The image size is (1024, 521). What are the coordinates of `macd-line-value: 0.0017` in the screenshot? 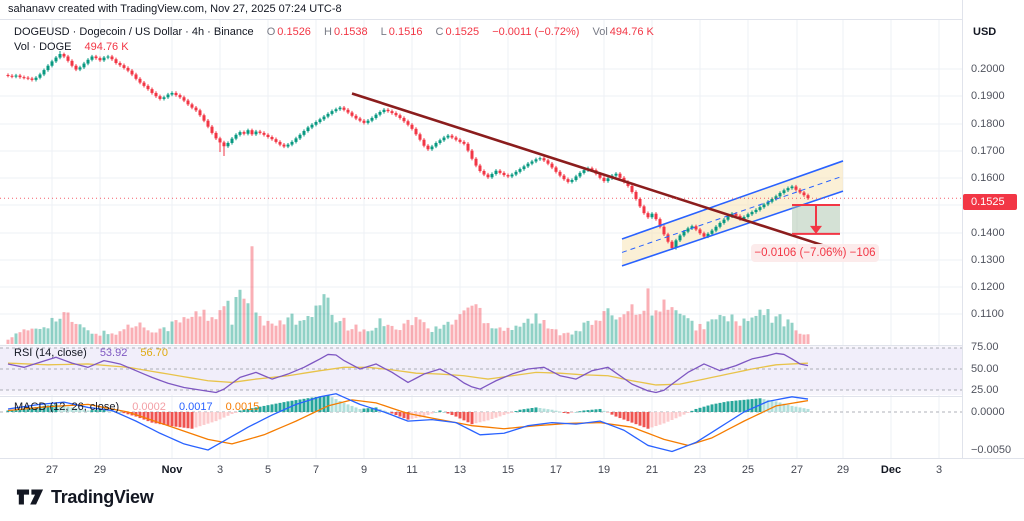 It's located at (195, 407).